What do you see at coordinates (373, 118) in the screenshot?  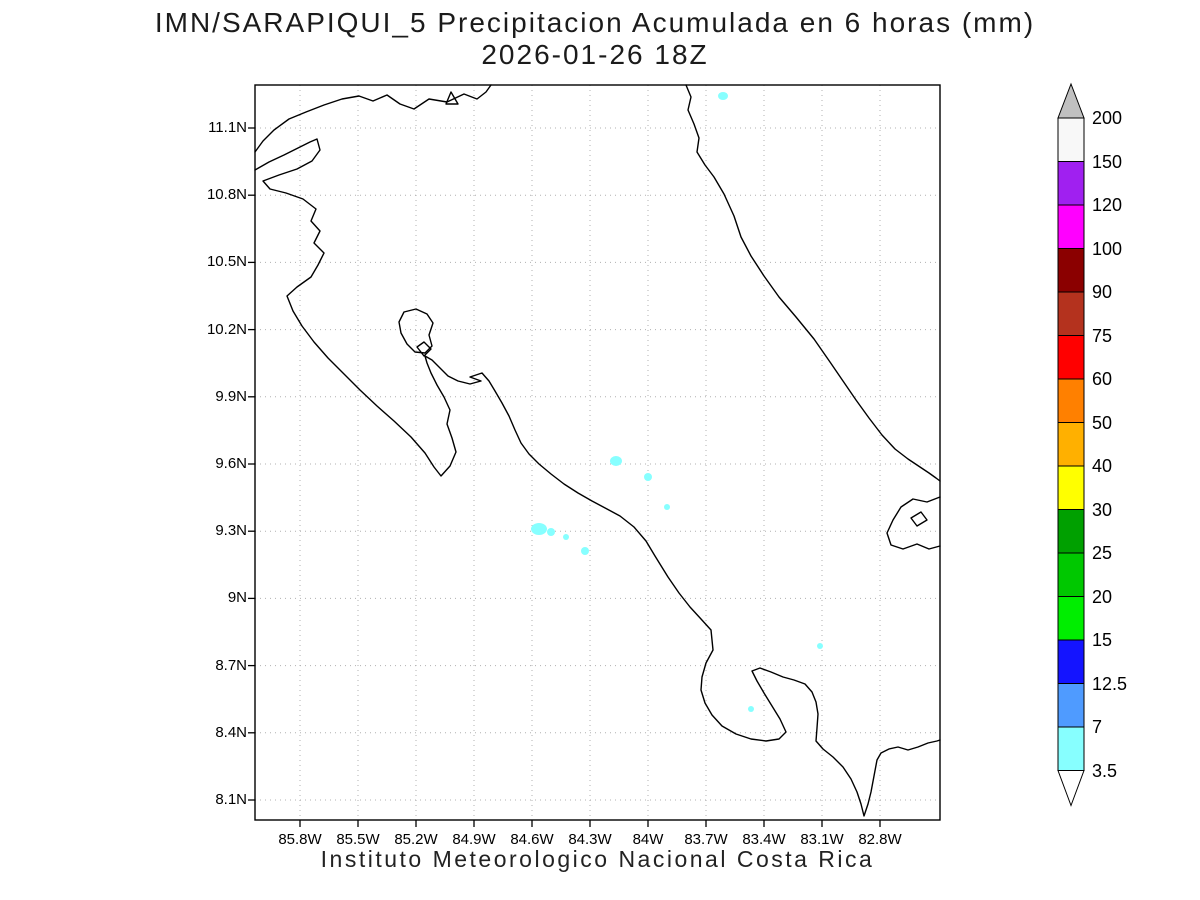 I see `coastline-lake-nicaragua-shore` at bounding box center [373, 118].